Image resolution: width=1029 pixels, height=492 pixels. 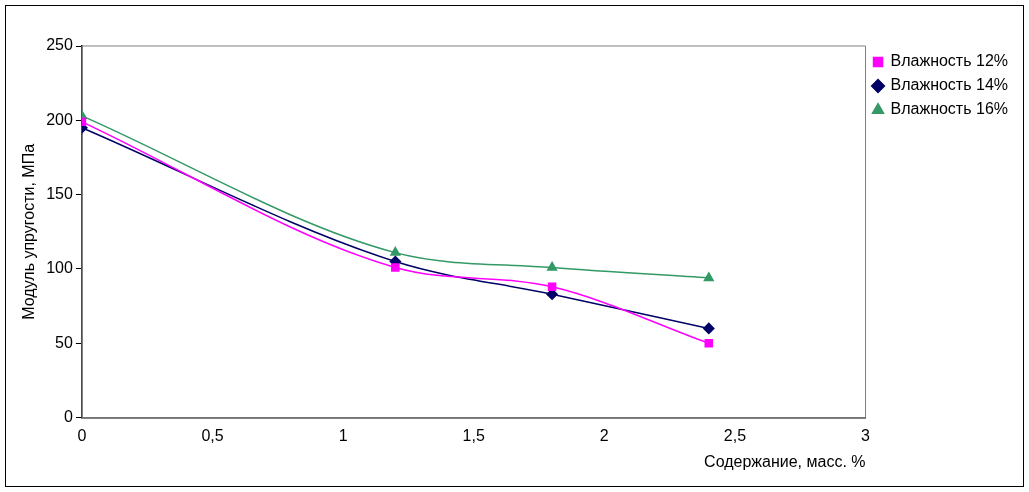 I want to click on legend-label: Влажность 16%, so click(x=949, y=109).